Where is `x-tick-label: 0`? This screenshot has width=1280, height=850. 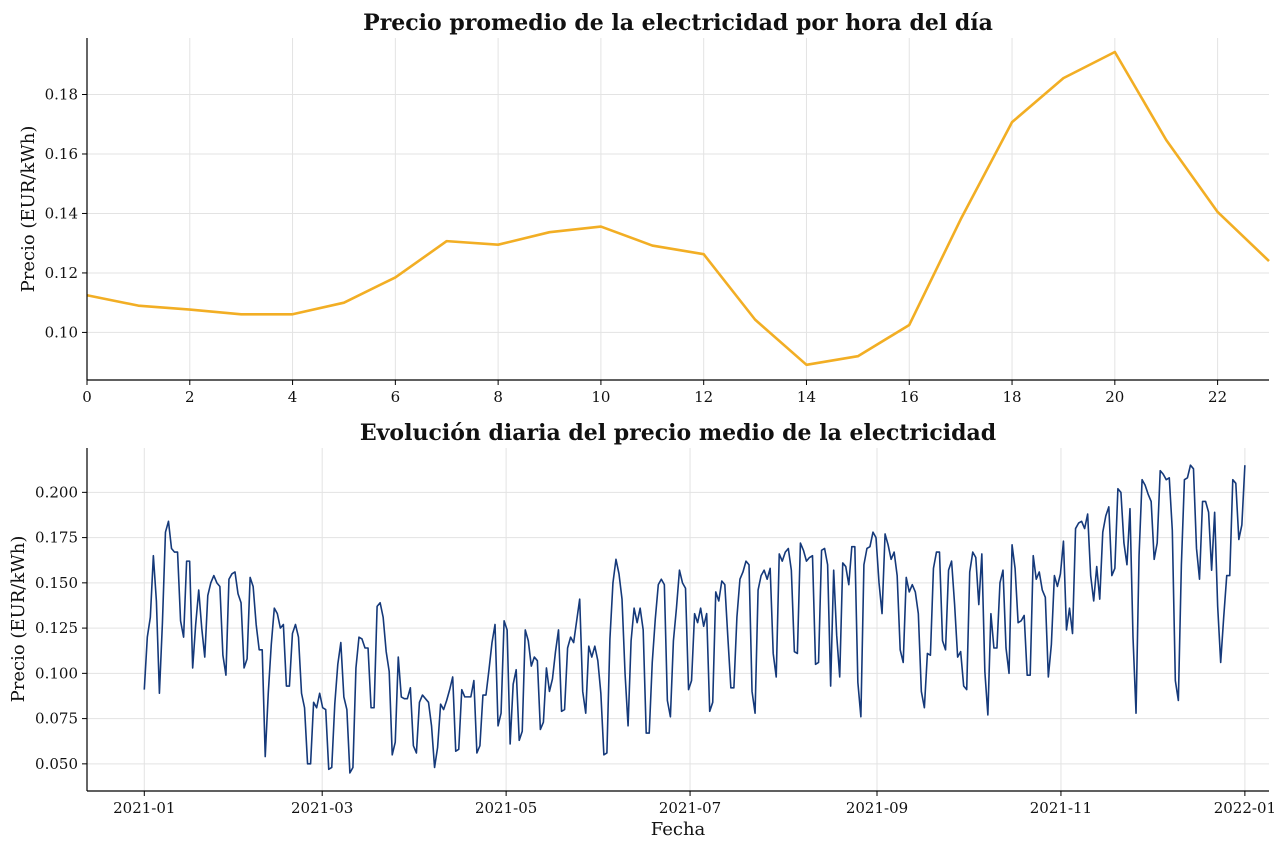 x-tick-label: 0 is located at coordinates (87, 397).